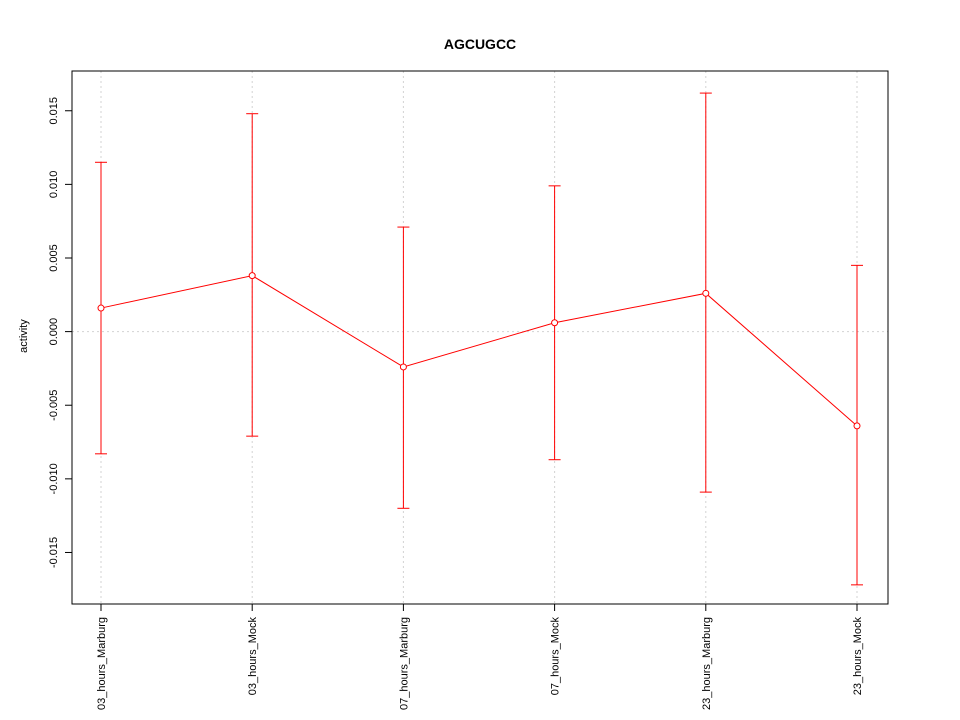 The width and height of the screenshot is (960, 720). Describe the element at coordinates (24, 336) in the screenshot. I see `y-axis-label: activity` at that location.